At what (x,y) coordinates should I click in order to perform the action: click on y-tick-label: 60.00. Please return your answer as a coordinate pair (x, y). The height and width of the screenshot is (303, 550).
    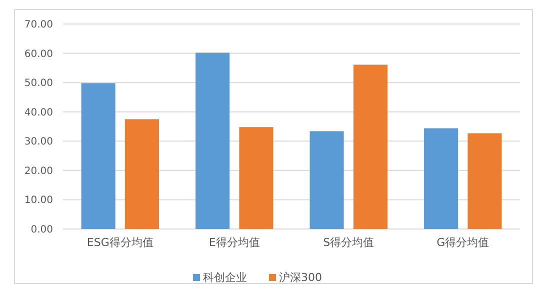
    Looking at the image, I should click on (38, 54).